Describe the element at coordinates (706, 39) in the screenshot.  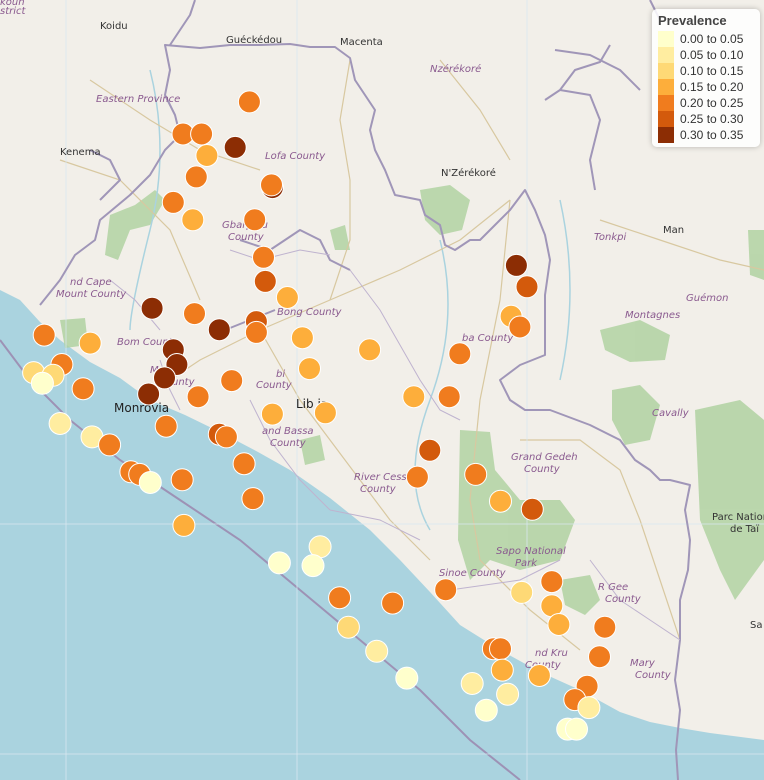
I see `legend-item: 0.00 to 0.05` at that location.